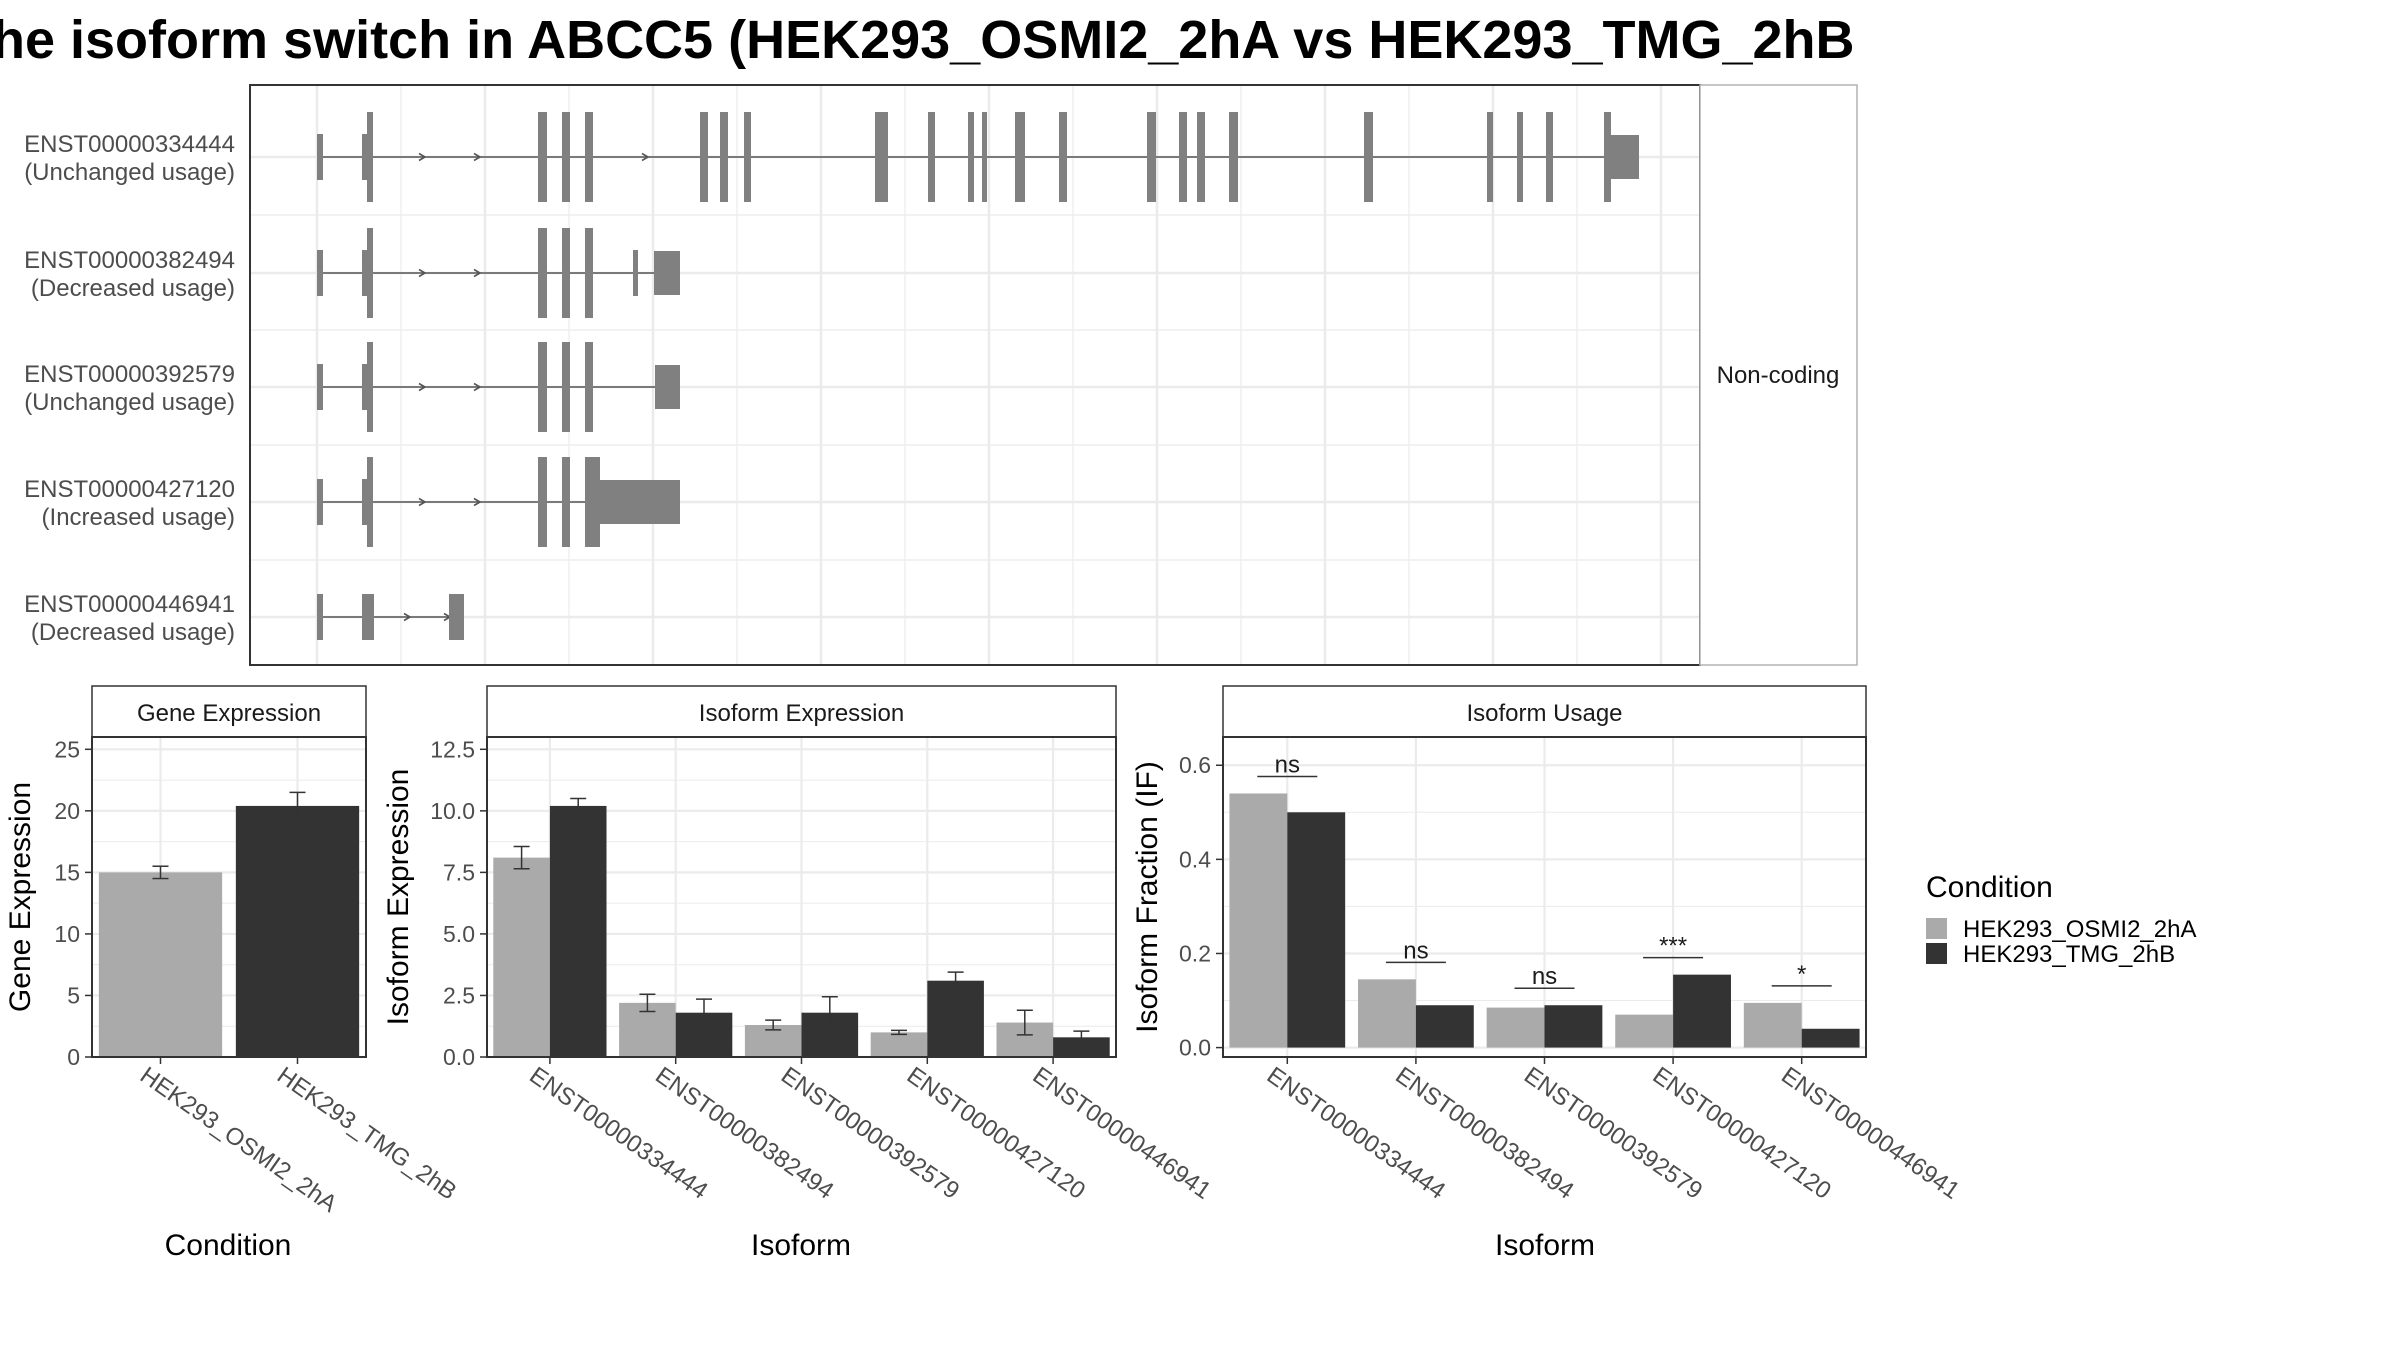 The height and width of the screenshot is (1350, 2400). I want to click on y-tick-label: 15, so click(67, 872).